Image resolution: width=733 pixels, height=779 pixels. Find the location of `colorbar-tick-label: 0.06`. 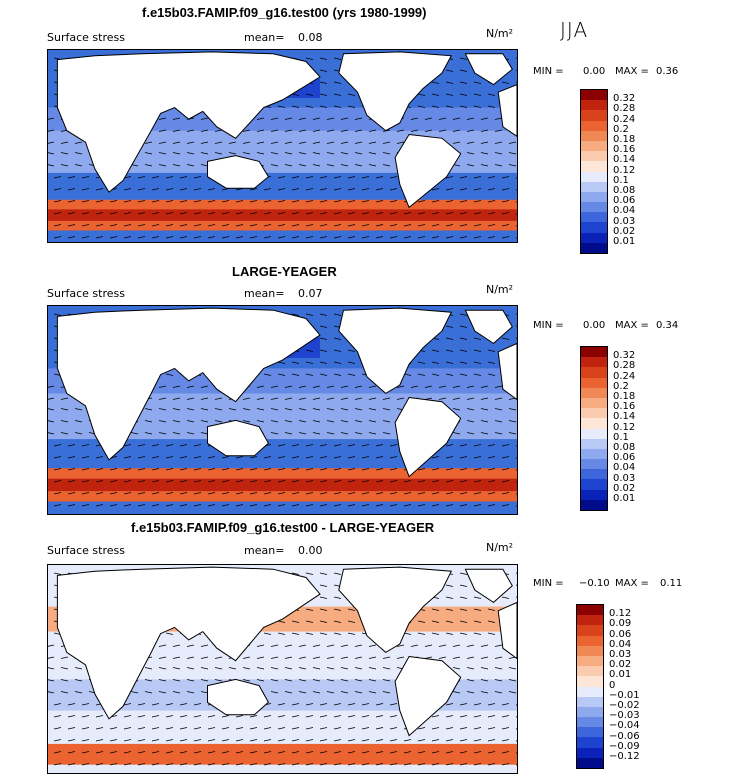

colorbar-tick-label: 0.06 is located at coordinates (624, 458).